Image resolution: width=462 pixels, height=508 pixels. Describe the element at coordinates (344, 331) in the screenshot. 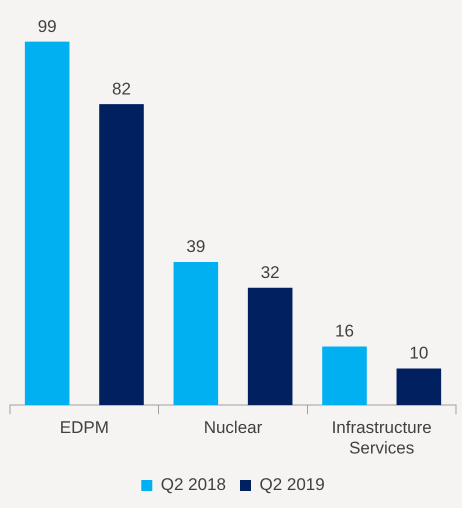

I see `data-label: 16` at that location.